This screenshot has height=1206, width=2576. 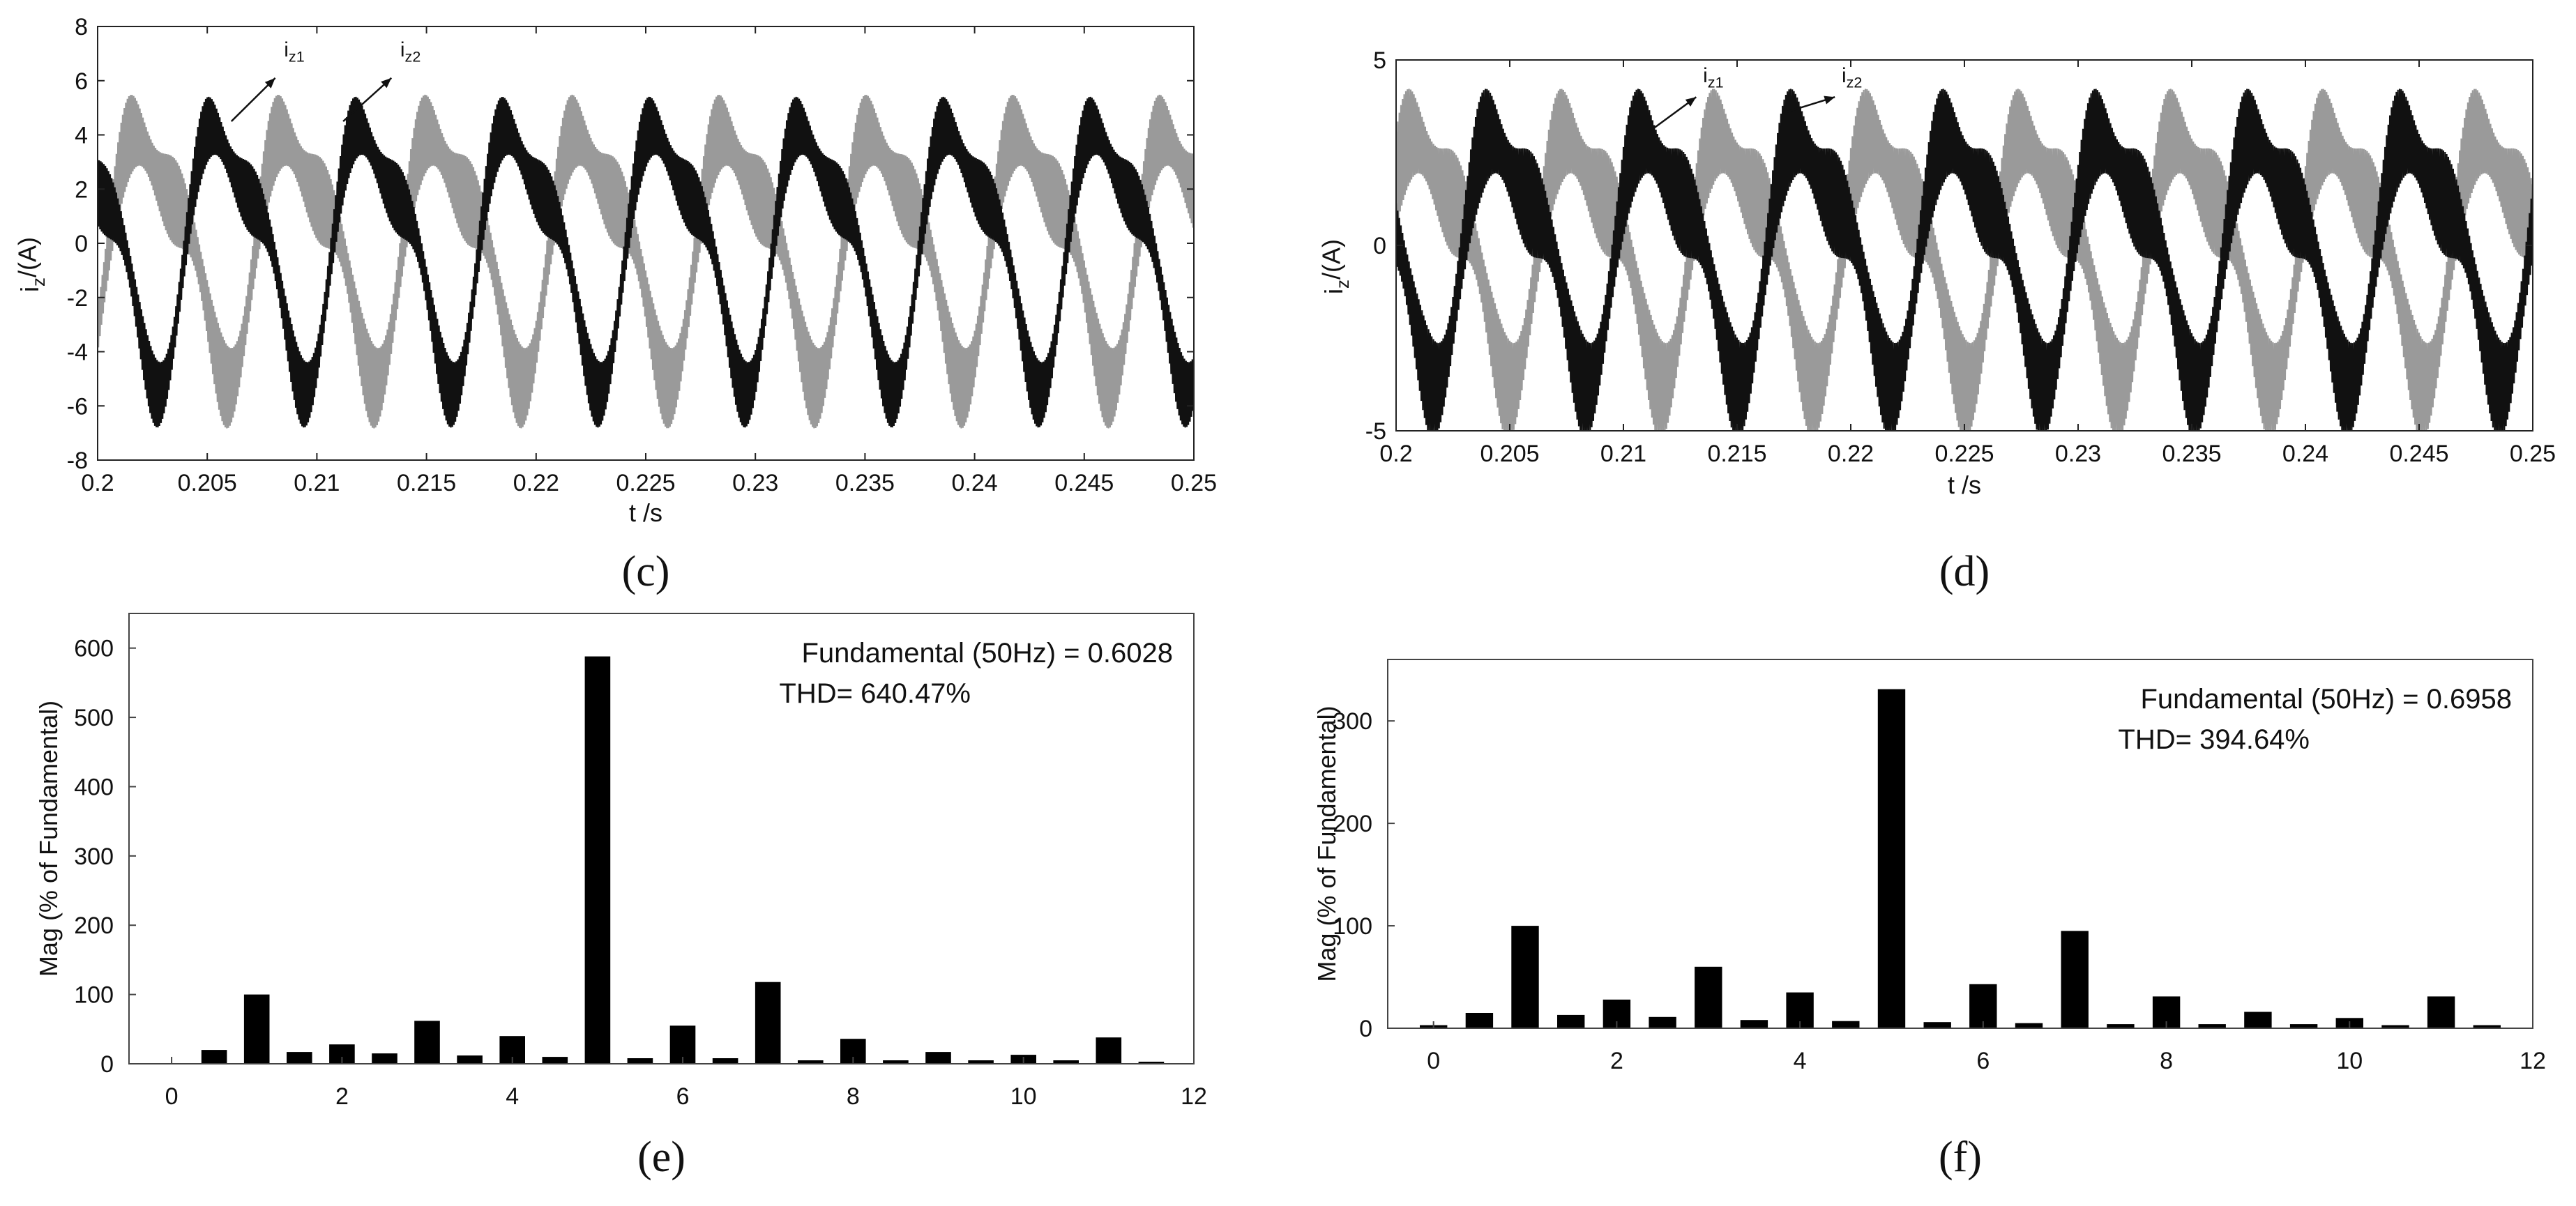 What do you see at coordinates (875, 694) in the screenshot?
I see `thd-info: THD= 640.47%` at bounding box center [875, 694].